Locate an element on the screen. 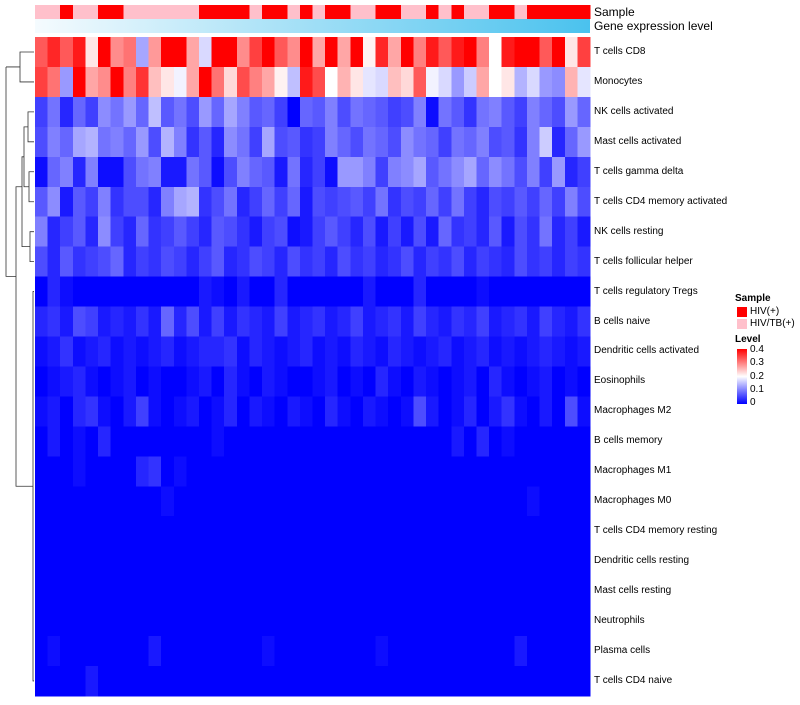 The height and width of the screenshot is (705, 800). row-label: Macrophages M0 is located at coordinates (633, 501).